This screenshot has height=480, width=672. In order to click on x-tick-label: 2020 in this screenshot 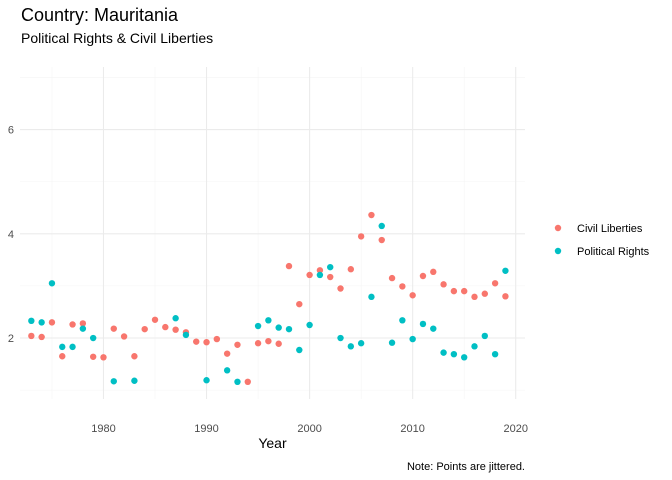, I will do `click(515, 429)`.